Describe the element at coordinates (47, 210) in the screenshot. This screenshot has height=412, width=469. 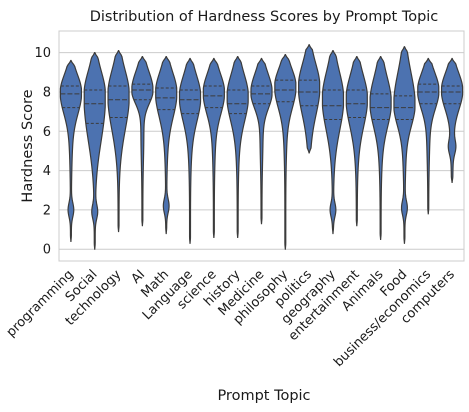
I see `y-tick-label: 2` at that location.